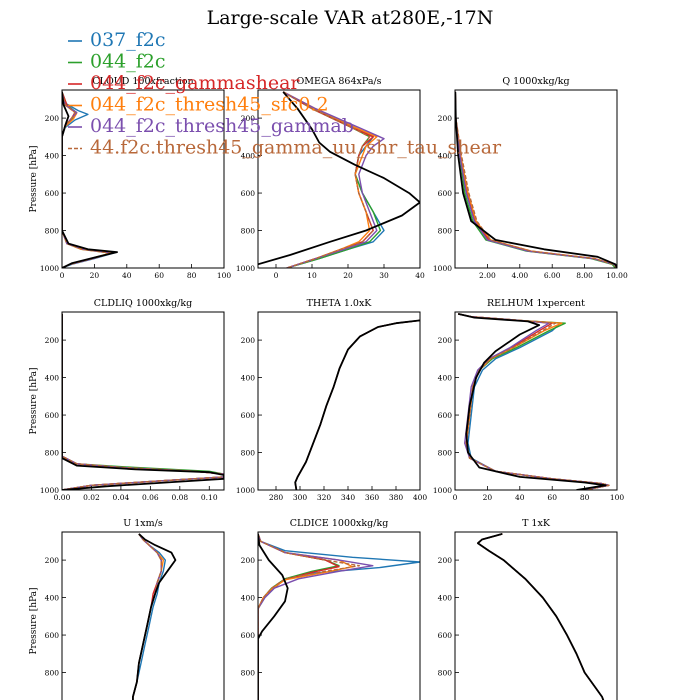 The height and width of the screenshot is (700, 700). Describe the element at coordinates (276, 497) in the screenshot. I see `x-tick-label: 280` at that location.